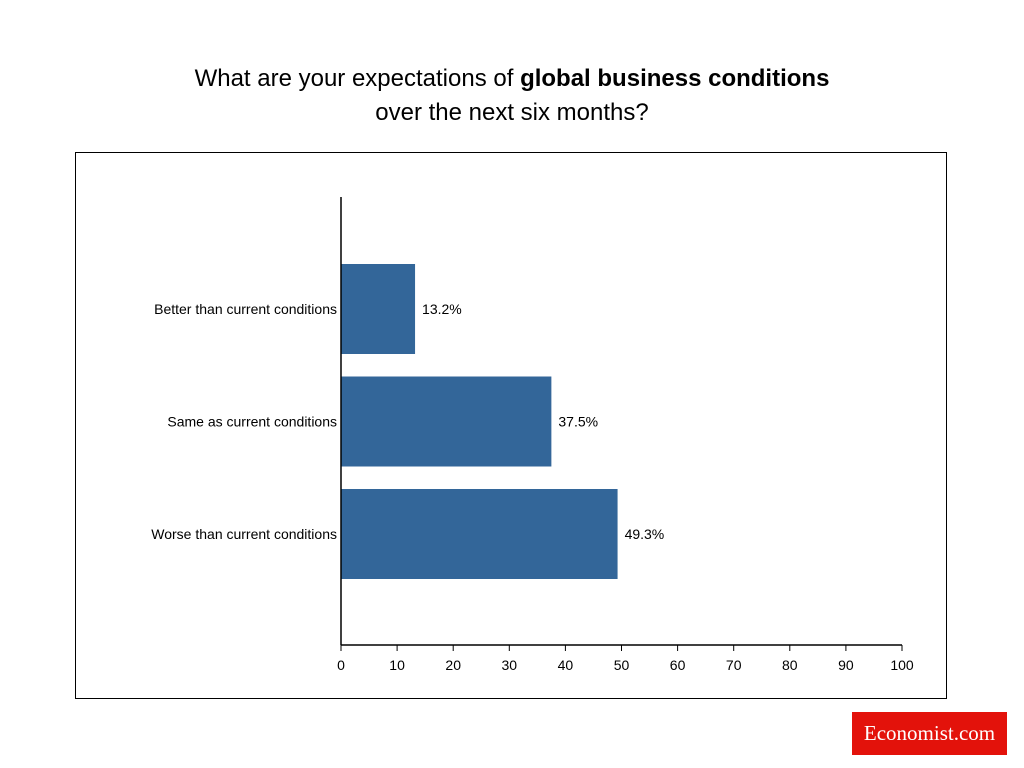  Describe the element at coordinates (397, 665) in the screenshot. I see `x-tick-label: 10` at that location.